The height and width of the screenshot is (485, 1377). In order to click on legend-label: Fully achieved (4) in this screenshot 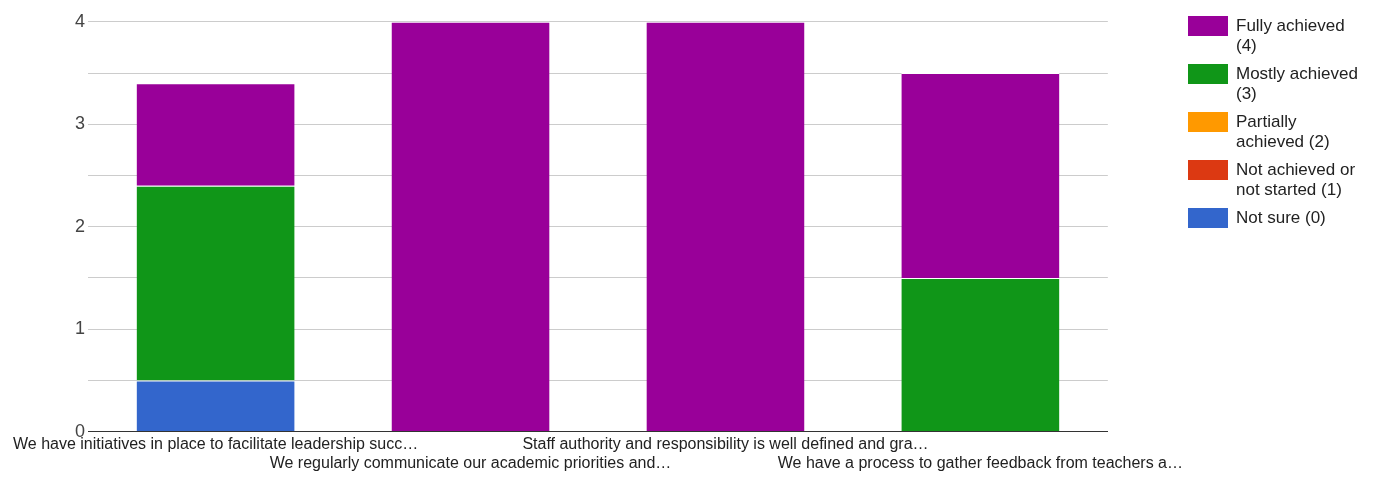, I will do `click(1291, 36)`.